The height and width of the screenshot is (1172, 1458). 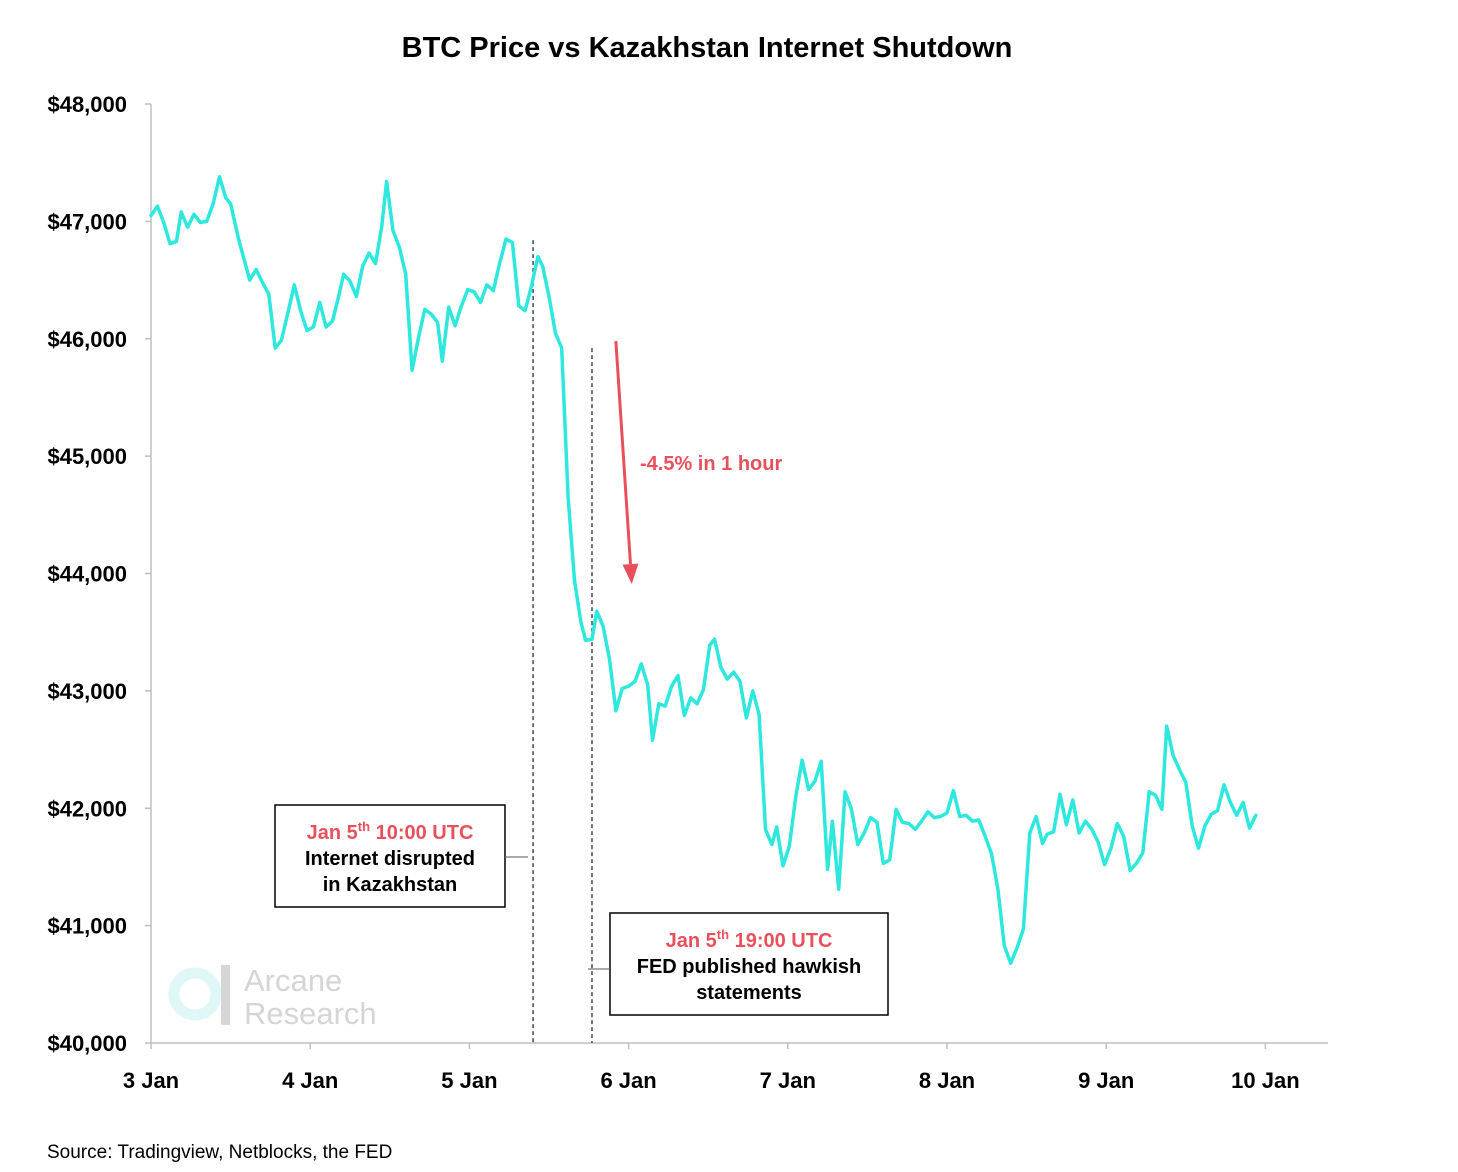 What do you see at coordinates (1106, 1080) in the screenshot?
I see `x-tick-label: 9 Jan` at bounding box center [1106, 1080].